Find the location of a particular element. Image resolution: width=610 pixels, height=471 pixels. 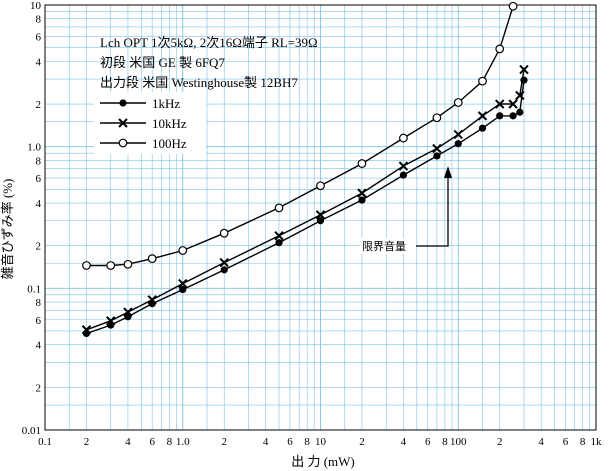

callout-label-bg is located at coordinates (388, 246).